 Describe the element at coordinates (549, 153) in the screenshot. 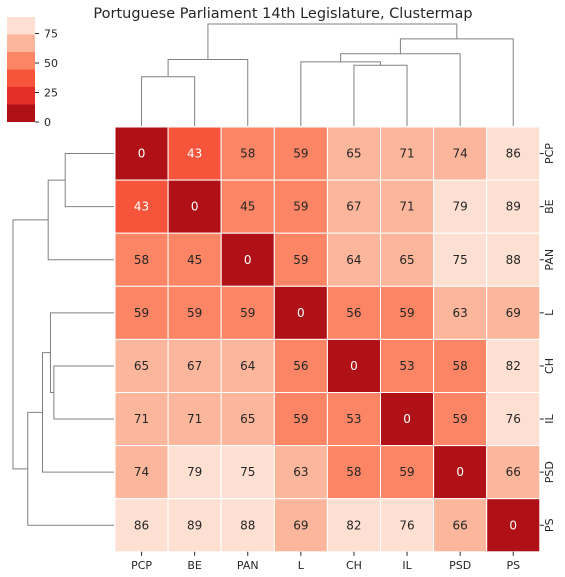

I see `row-tick-label: PCP` at that location.